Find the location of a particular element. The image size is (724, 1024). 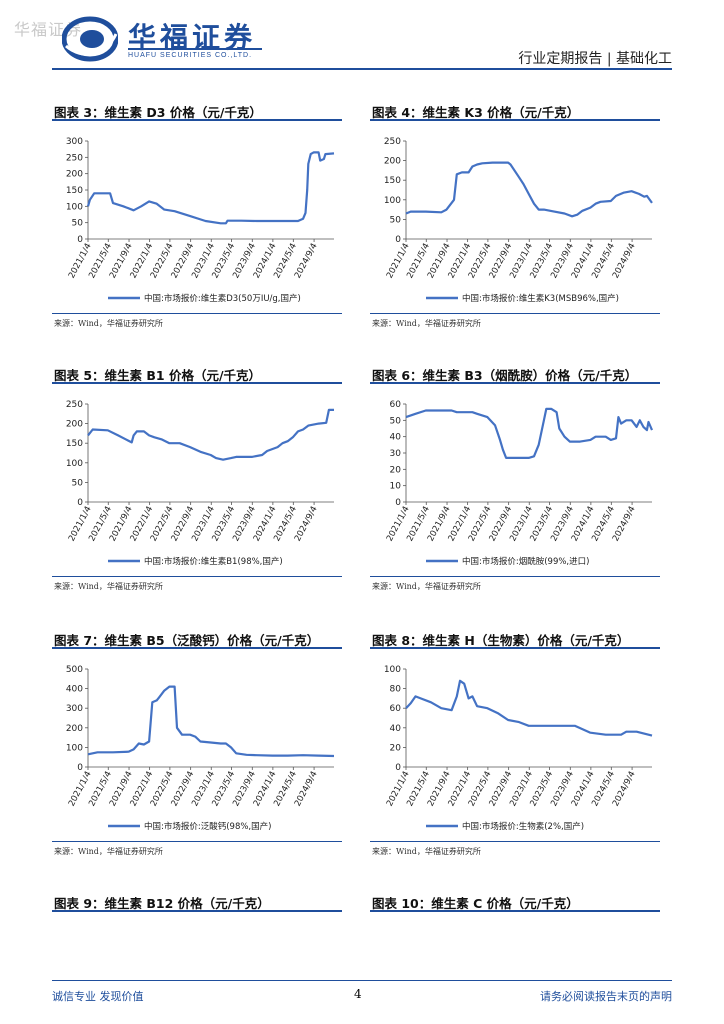

panel-10: 图表 10：维生素 C 价格（元/千克） is located at coordinates (515, 902).